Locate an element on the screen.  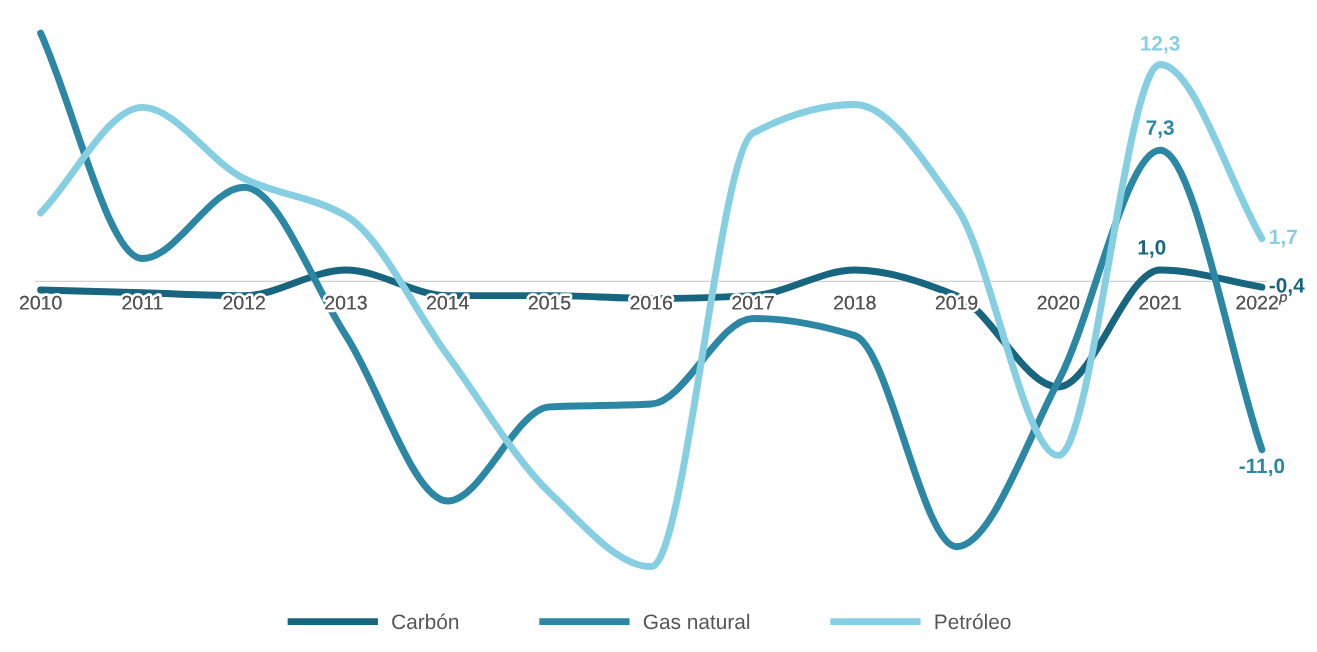
annotation: -11,0 is located at coordinates (1262, 467).